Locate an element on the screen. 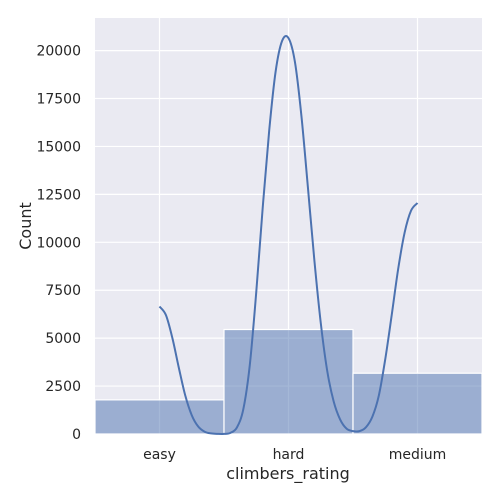 This screenshot has width=500, height=500. bar-medium is located at coordinates (417, 403).